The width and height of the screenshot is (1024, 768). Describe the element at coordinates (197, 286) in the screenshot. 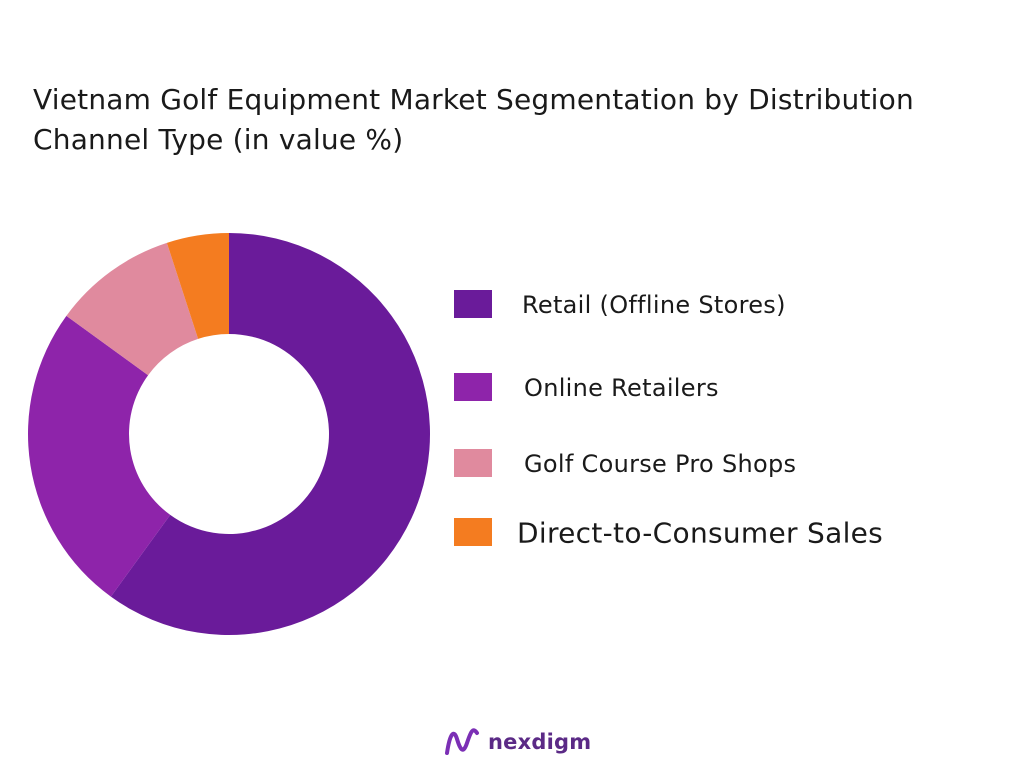

I see `donut-slice-direct-to-consumer-sales` at that location.